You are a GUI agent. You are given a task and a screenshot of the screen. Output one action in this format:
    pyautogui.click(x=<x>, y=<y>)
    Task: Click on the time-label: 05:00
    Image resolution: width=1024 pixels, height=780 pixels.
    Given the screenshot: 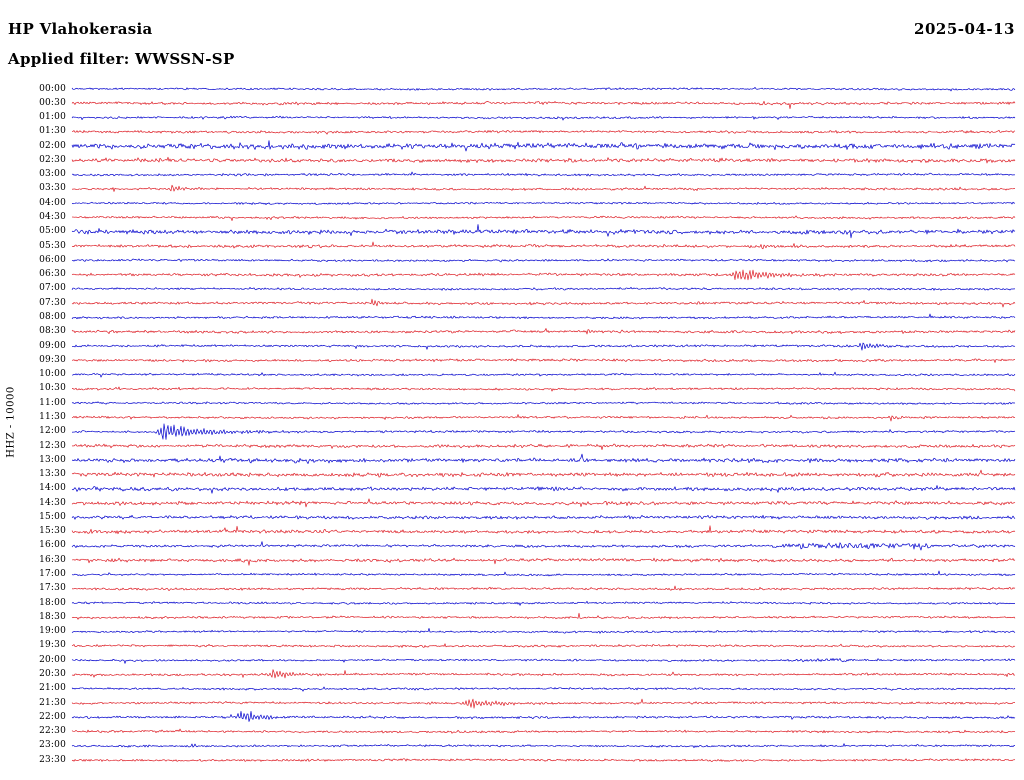 What is the action you would take?
    pyautogui.click(x=52, y=231)
    